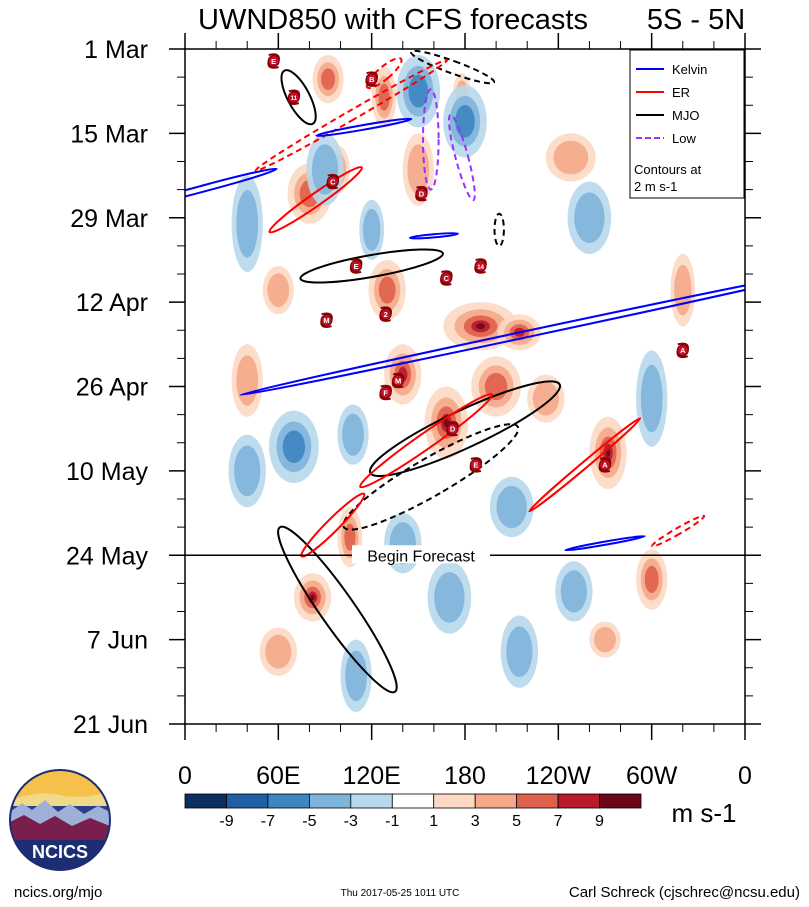 Image resolution: width=809 pixels, height=907 pixels. I want to click on colorbar-tick-label: -1, so click(392, 821).